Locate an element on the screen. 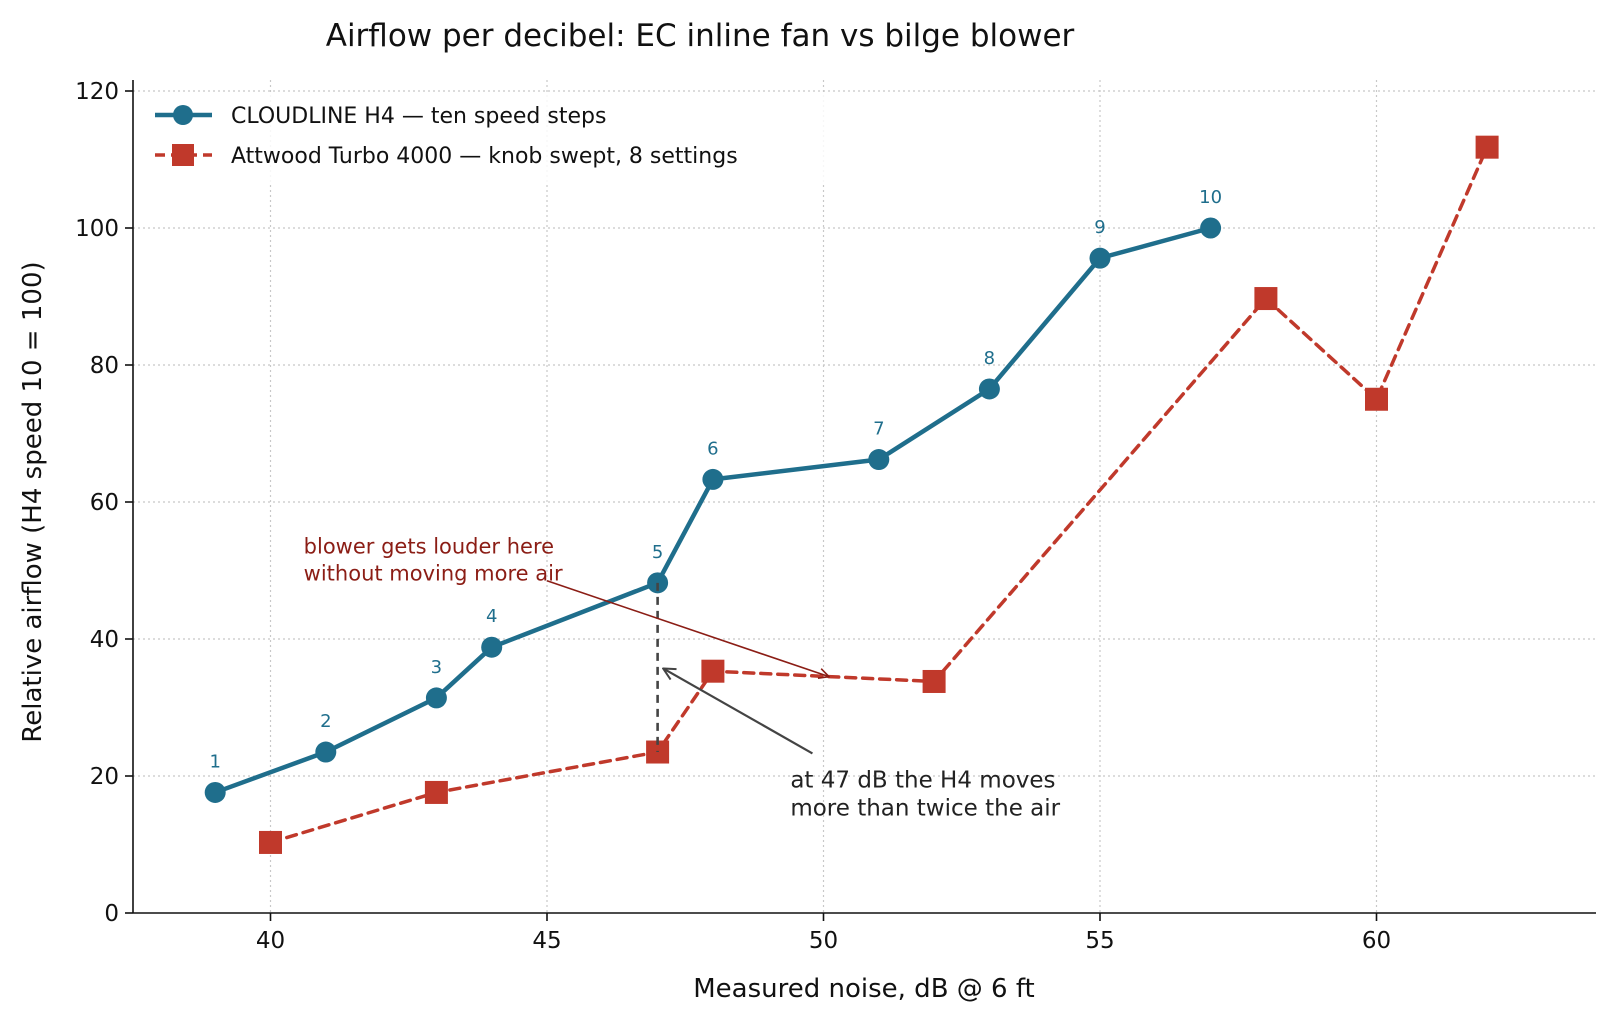 Image resolution: width=1609 pixels, height=1019 pixels. speed-step-label: 4 is located at coordinates (491, 616).